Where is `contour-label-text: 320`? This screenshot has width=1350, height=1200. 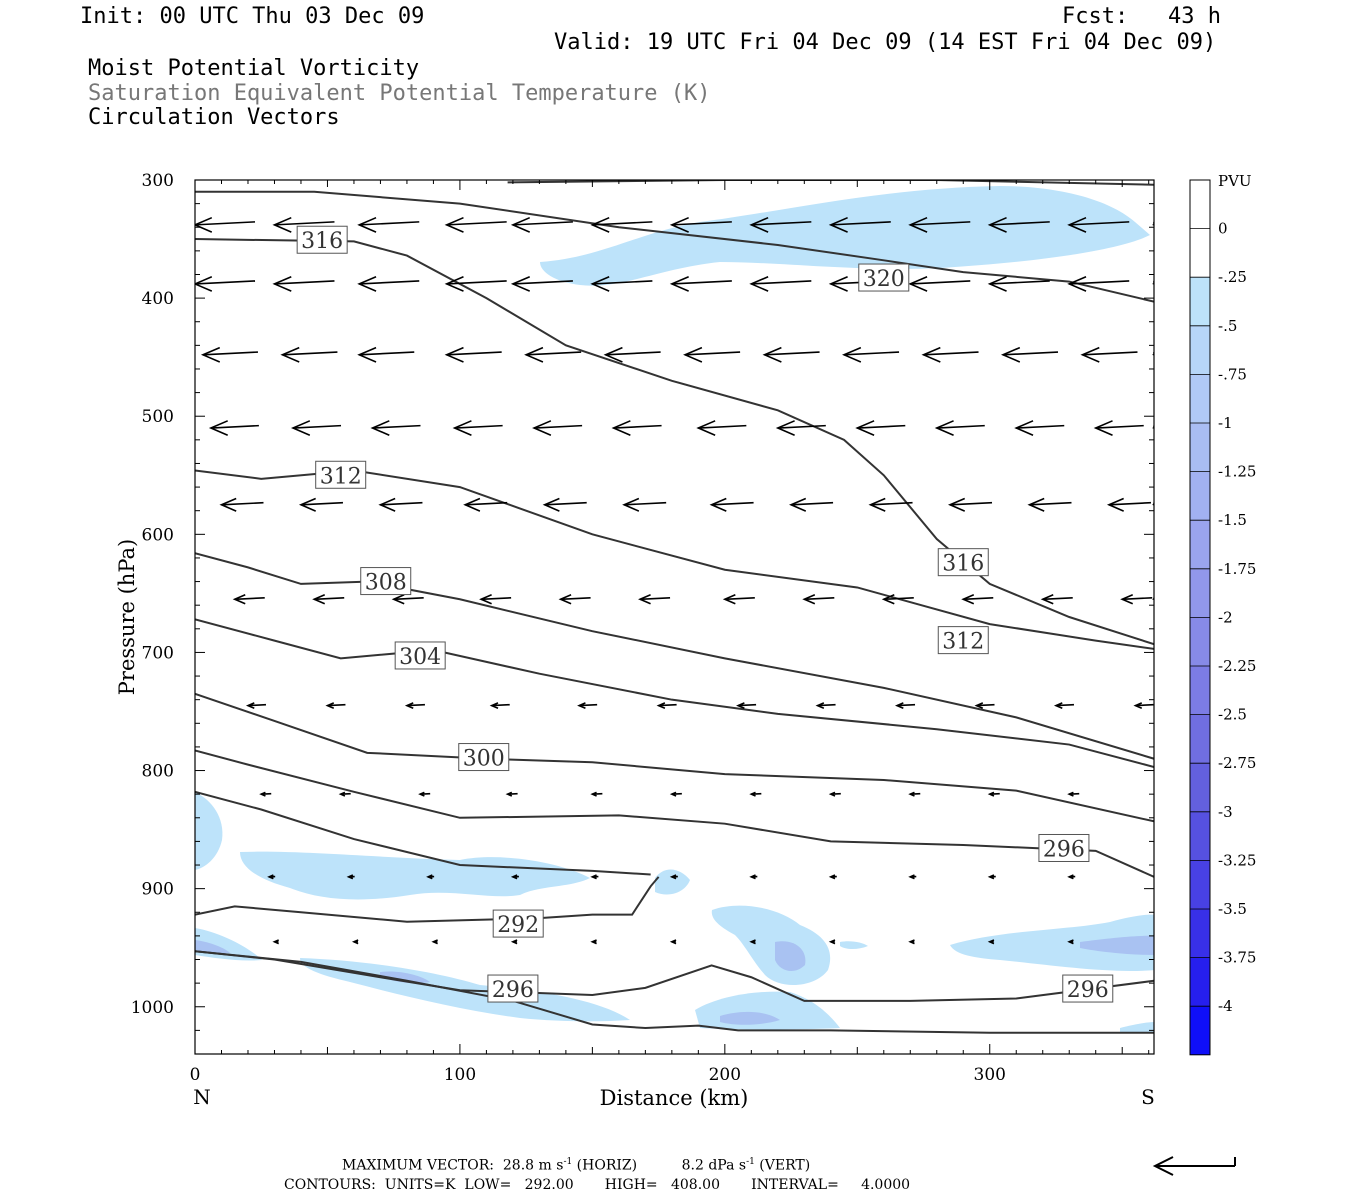
contour-label-text: 320 is located at coordinates (884, 279).